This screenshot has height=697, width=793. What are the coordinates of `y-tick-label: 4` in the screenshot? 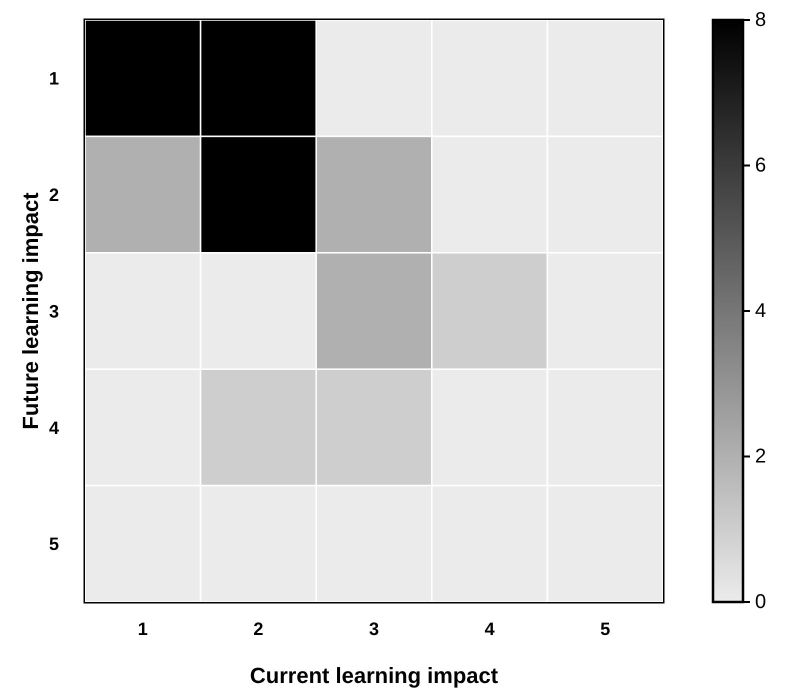 It's located at (53, 428).